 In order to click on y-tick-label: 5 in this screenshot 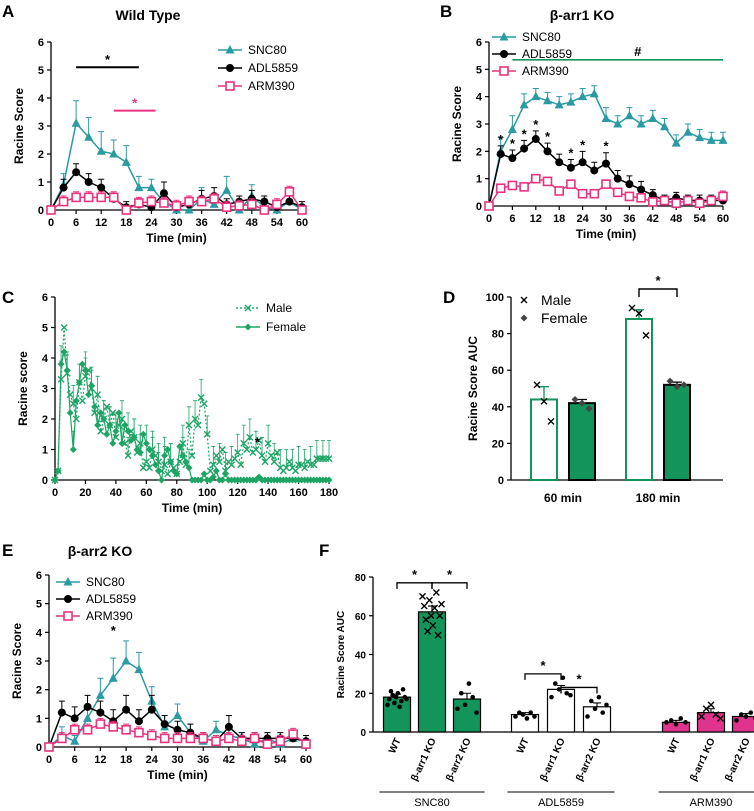, I will do `click(479, 70)`.